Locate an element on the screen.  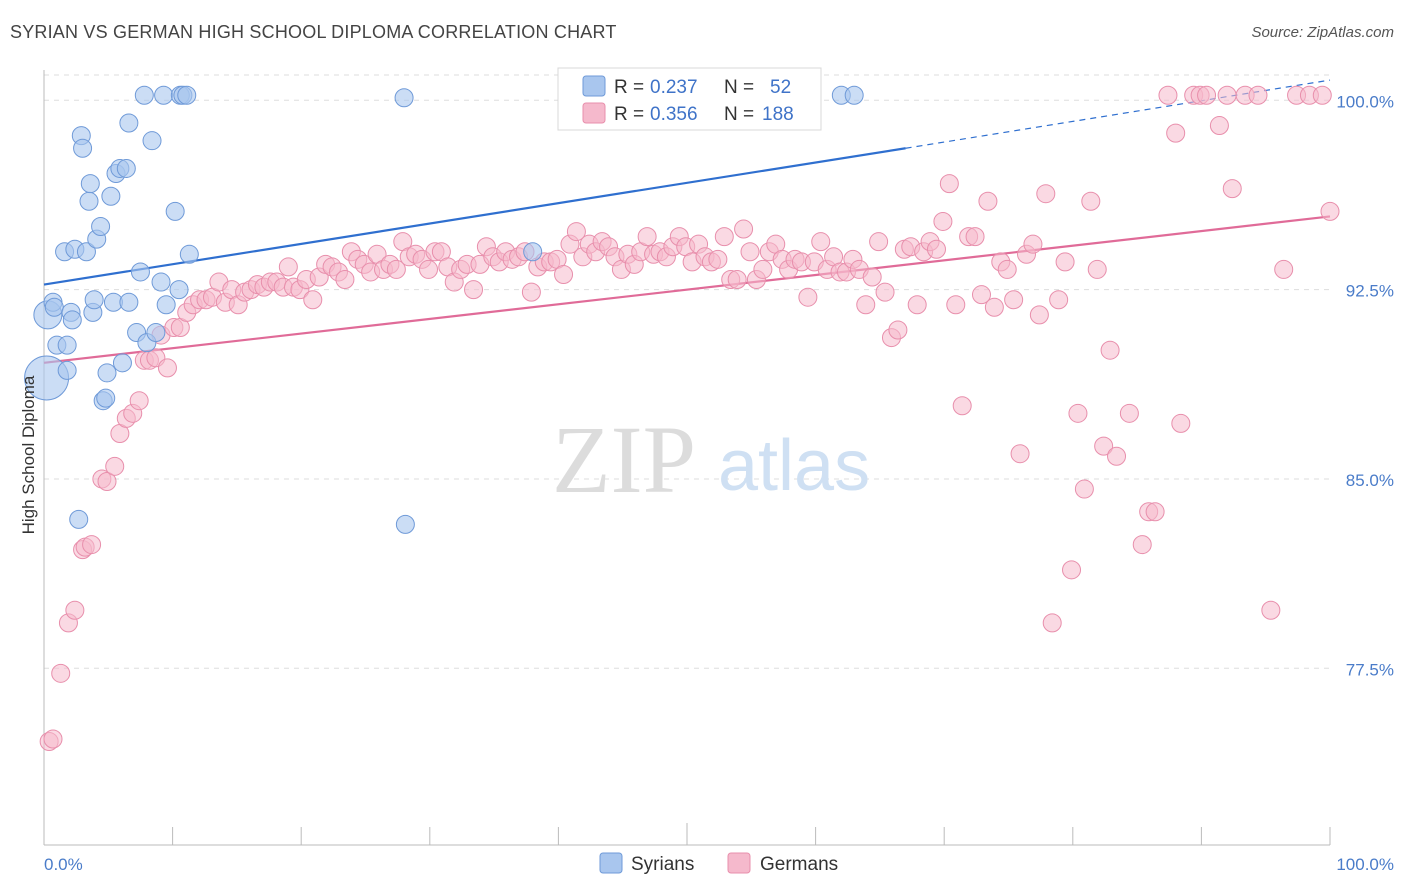
legend-german-n-value: 188 is located at coordinates (778, 114).